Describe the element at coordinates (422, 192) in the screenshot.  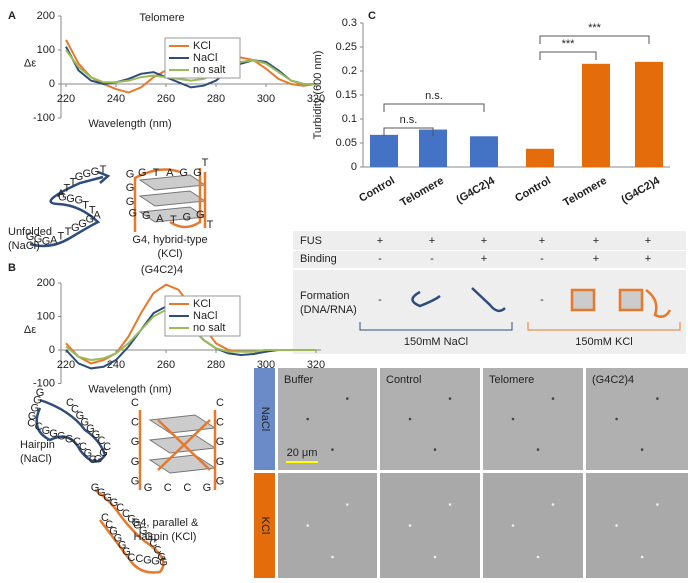
I see `x-tick-label: Telomere` at that location.